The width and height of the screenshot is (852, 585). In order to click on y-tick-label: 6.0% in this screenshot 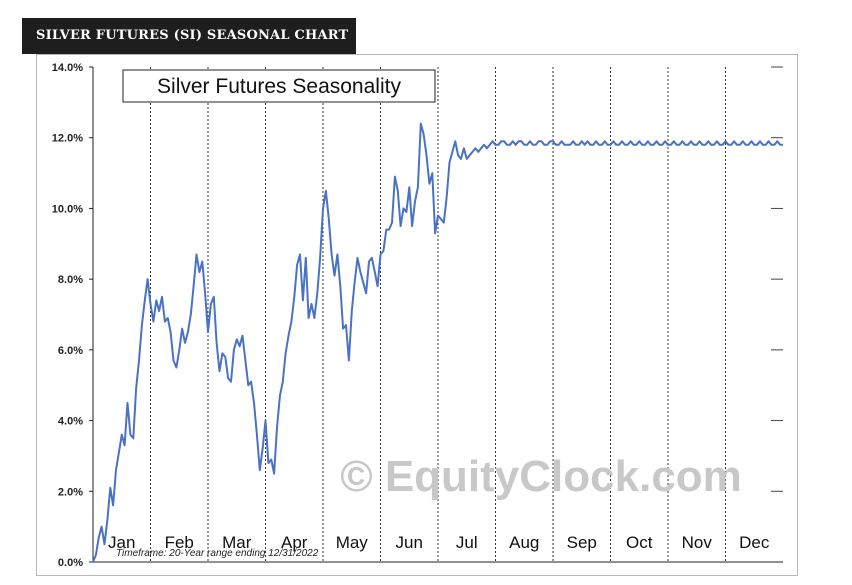, I will do `click(70, 351)`.